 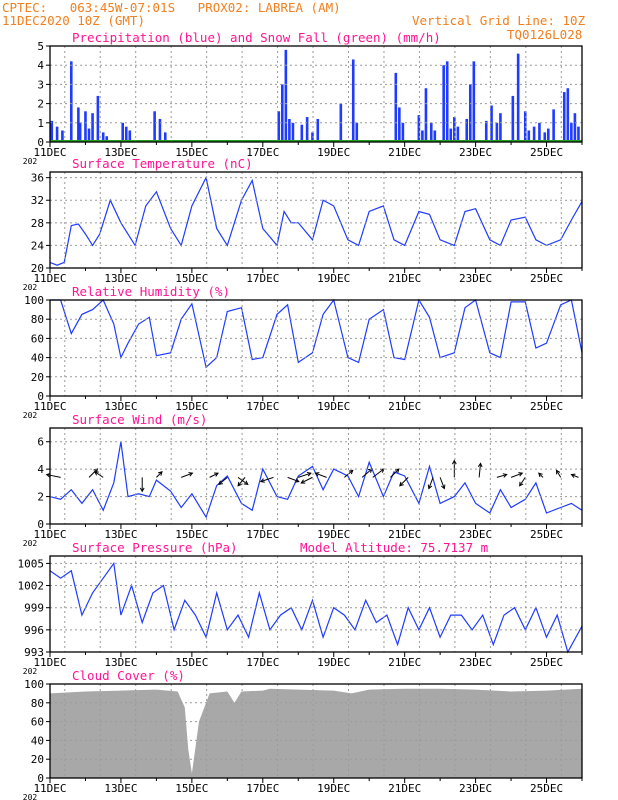 What do you see at coordinates (155, 547) in the screenshot?
I see `panel-title-4: Surface Pressure (hPa)` at bounding box center [155, 547].